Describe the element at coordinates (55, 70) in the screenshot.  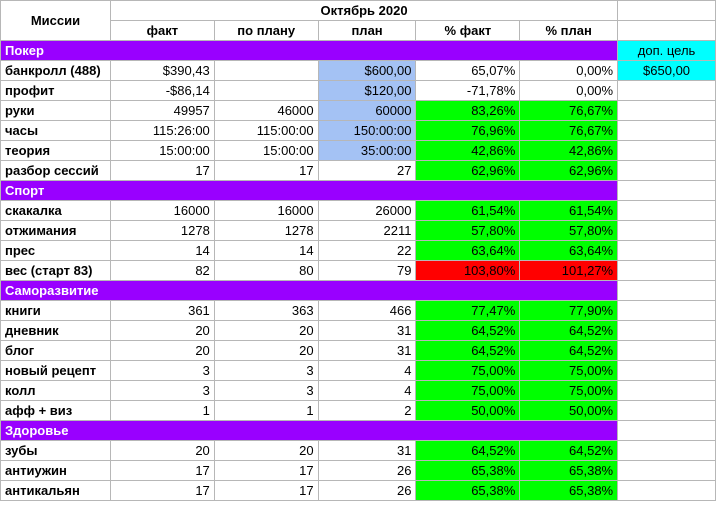
I see `mission-label-cell: банкролл (488)` at that location.